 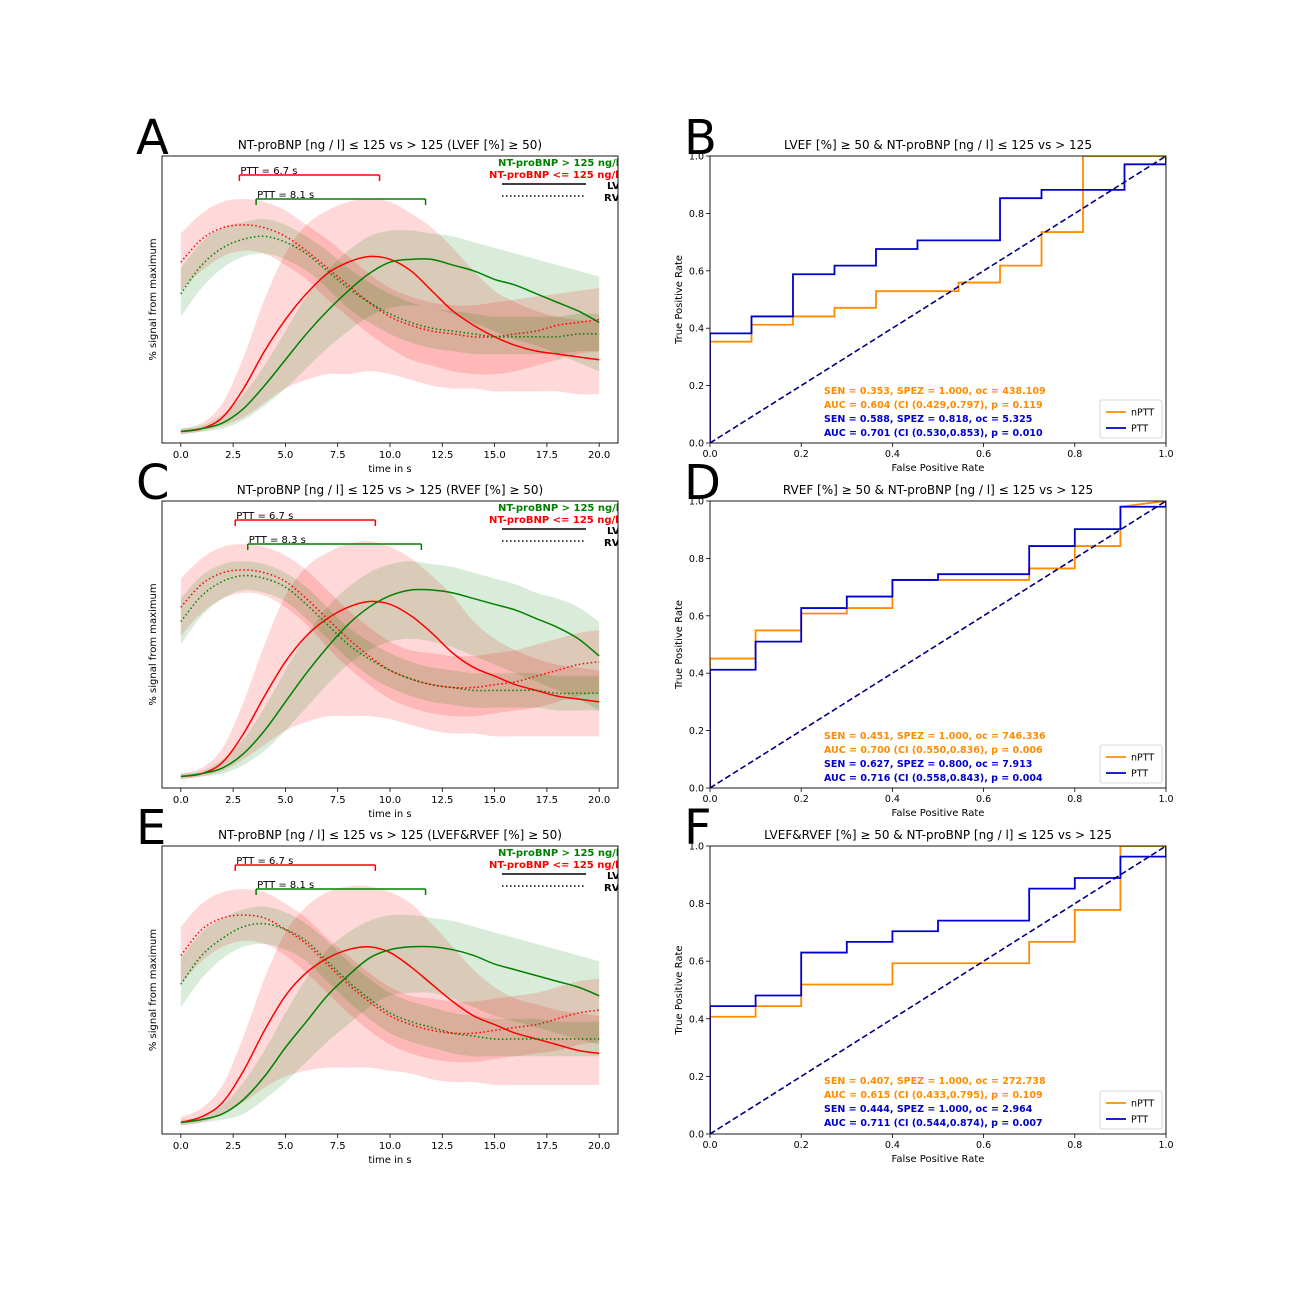 What do you see at coordinates (933, 1123) in the screenshot?
I see `stats-text: AUC = 0.711 (CI (0.544,0.874), p = 0.007` at bounding box center [933, 1123].